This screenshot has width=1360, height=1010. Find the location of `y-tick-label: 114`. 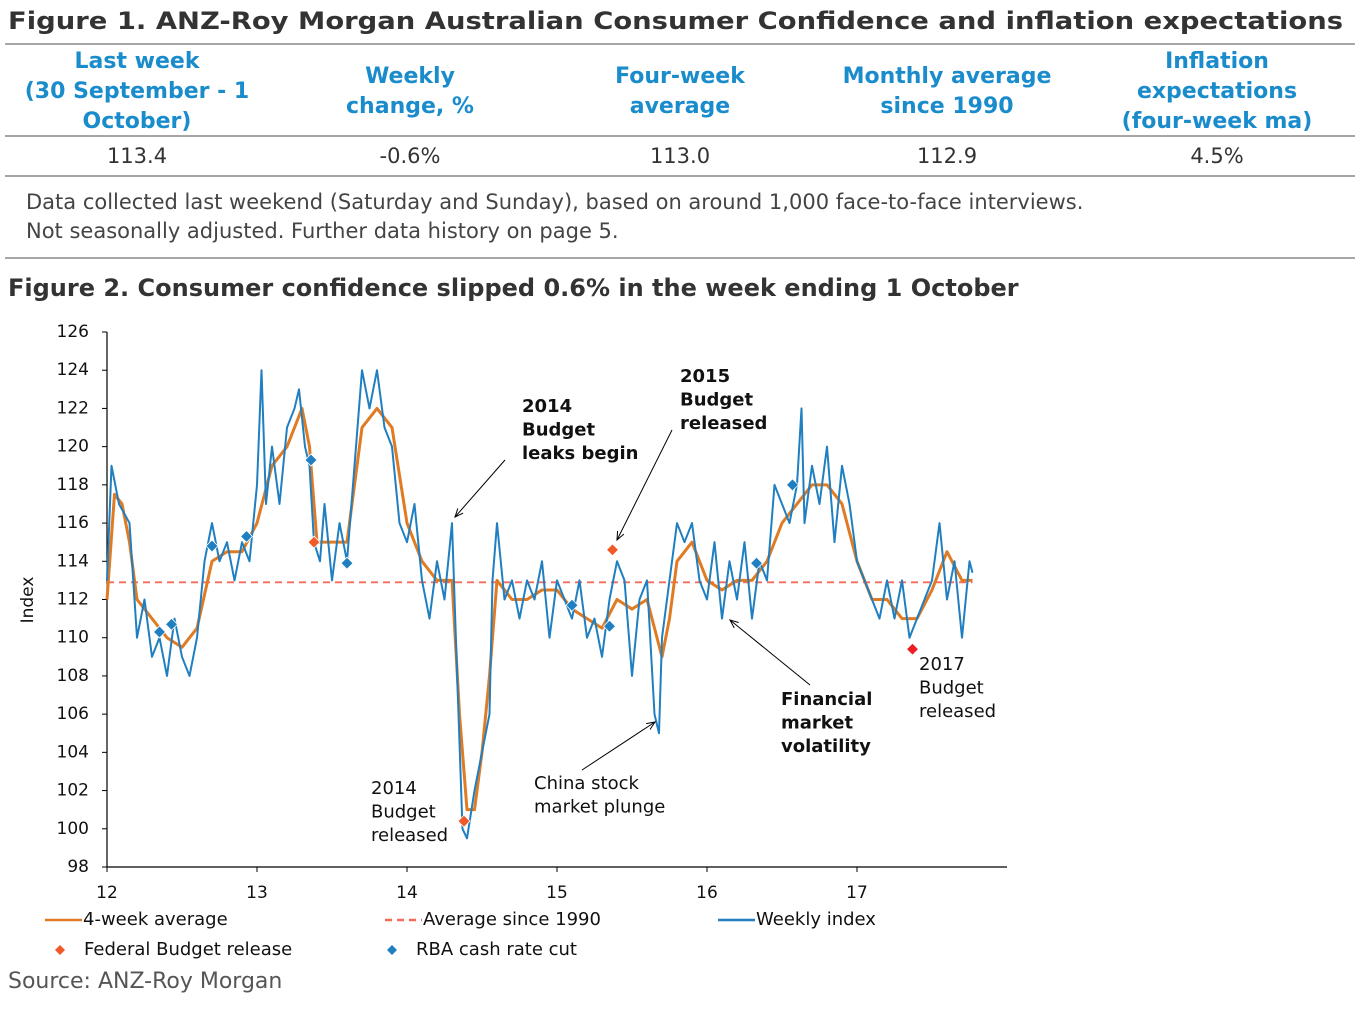

y-tick-label: 114 is located at coordinates (73, 561).